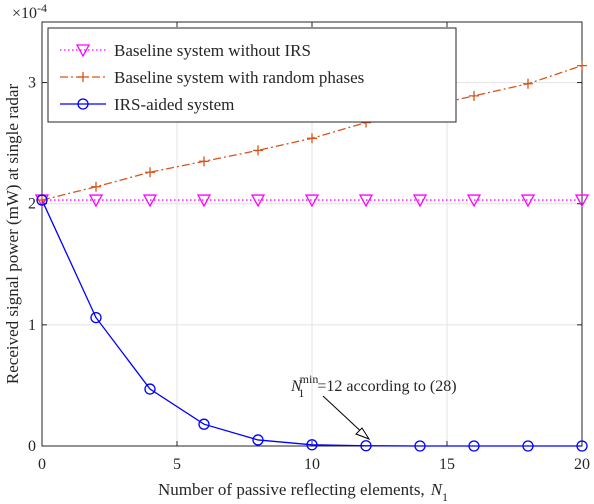  Describe the element at coordinates (437, 489) in the screenshot. I see `x-axis-label-var: N` at that location.